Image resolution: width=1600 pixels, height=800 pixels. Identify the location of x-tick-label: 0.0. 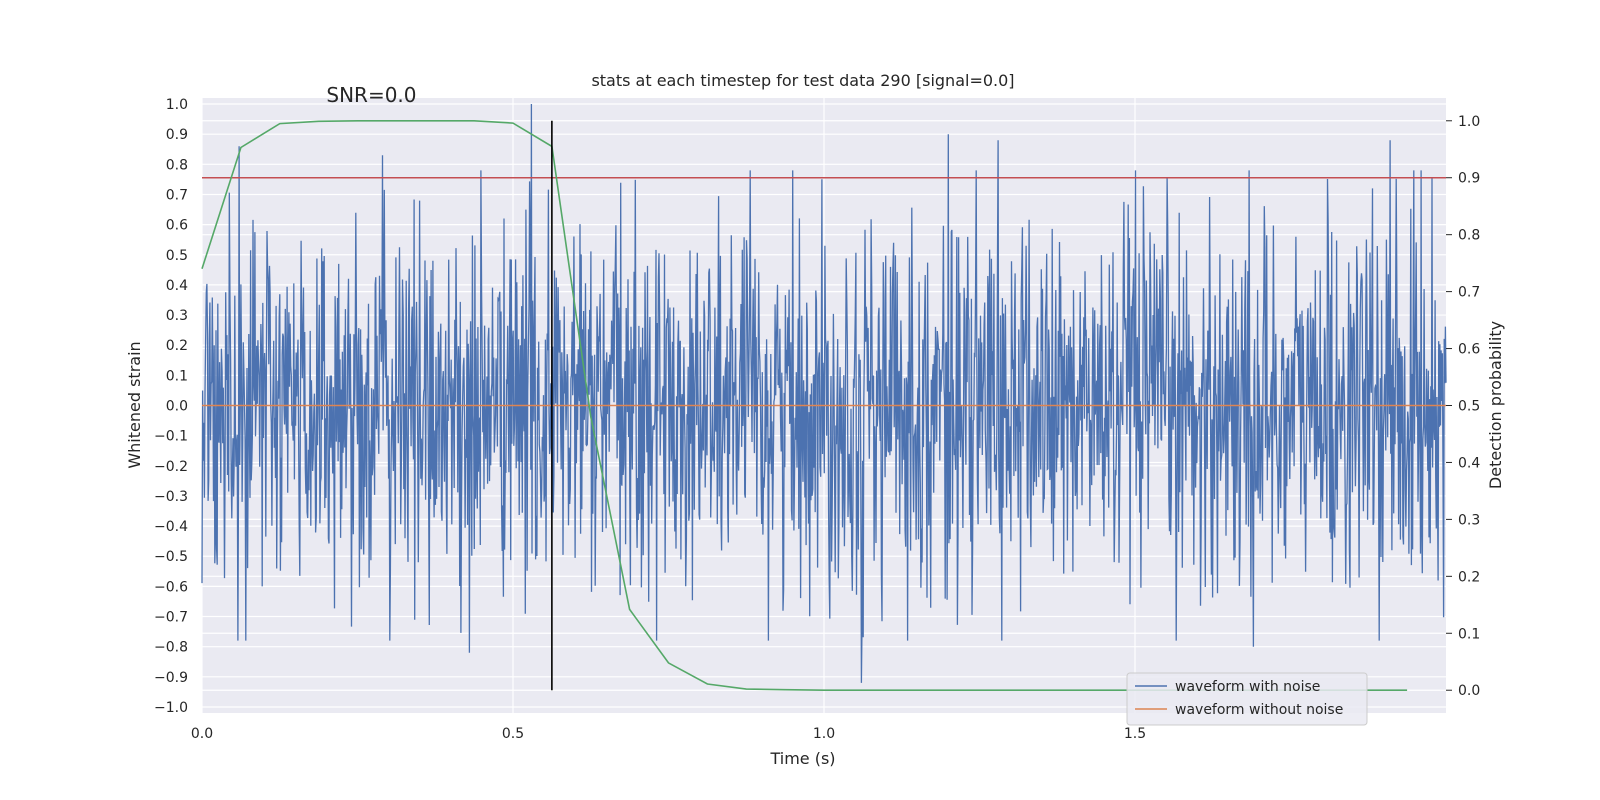
(202, 734).